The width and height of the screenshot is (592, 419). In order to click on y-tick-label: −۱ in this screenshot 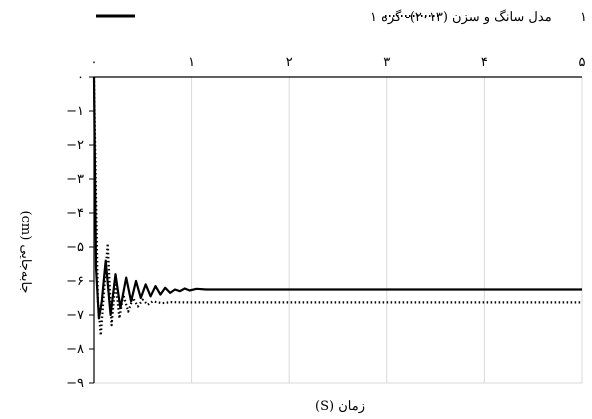, I will do `click(75, 111)`.